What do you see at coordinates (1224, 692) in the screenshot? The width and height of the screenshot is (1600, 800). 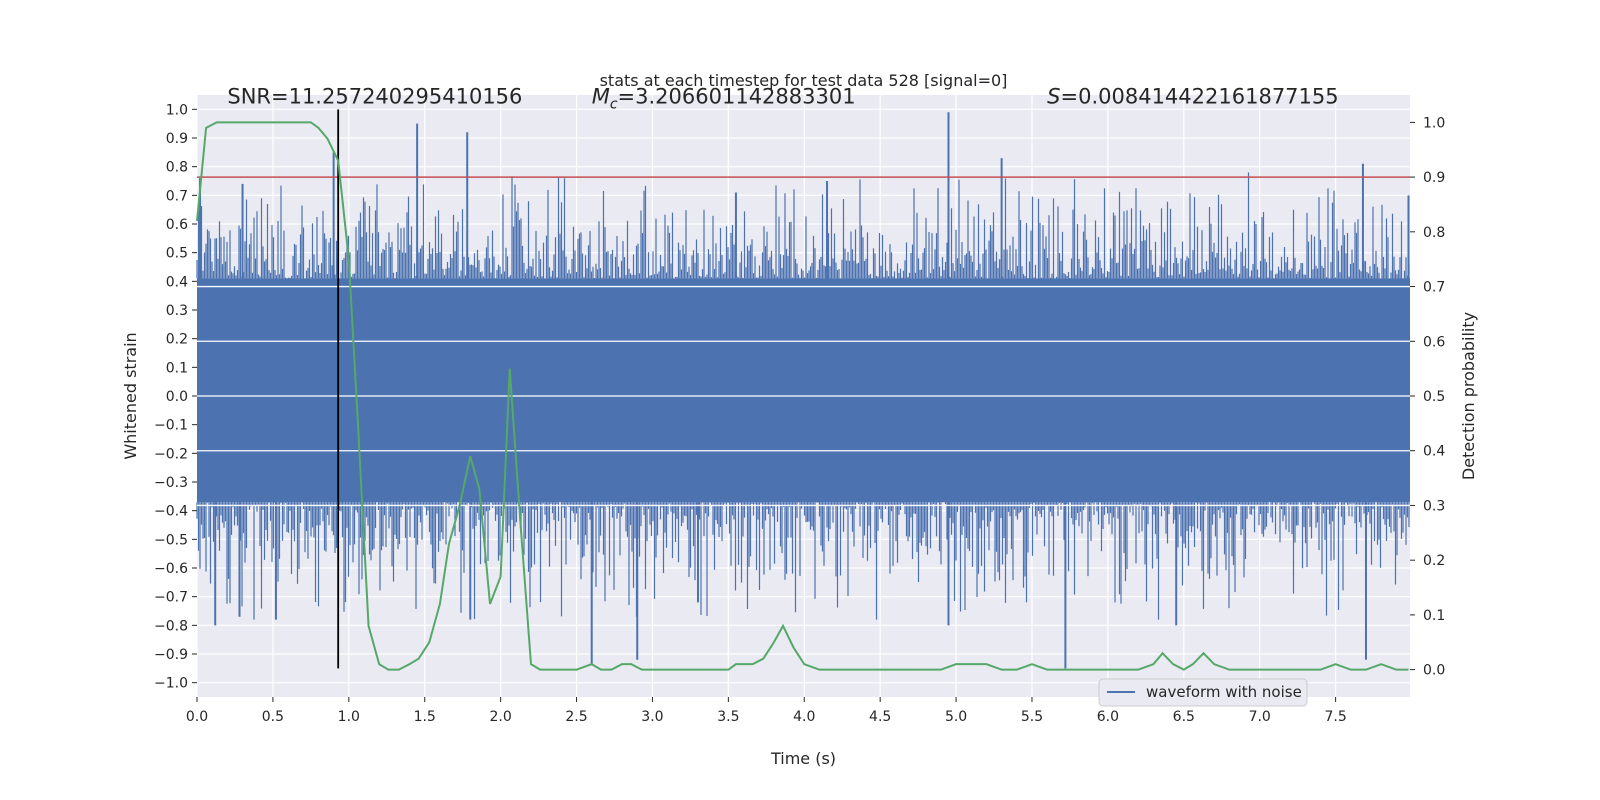 I see `legend-entry: waveform with noise` at bounding box center [1224, 692].